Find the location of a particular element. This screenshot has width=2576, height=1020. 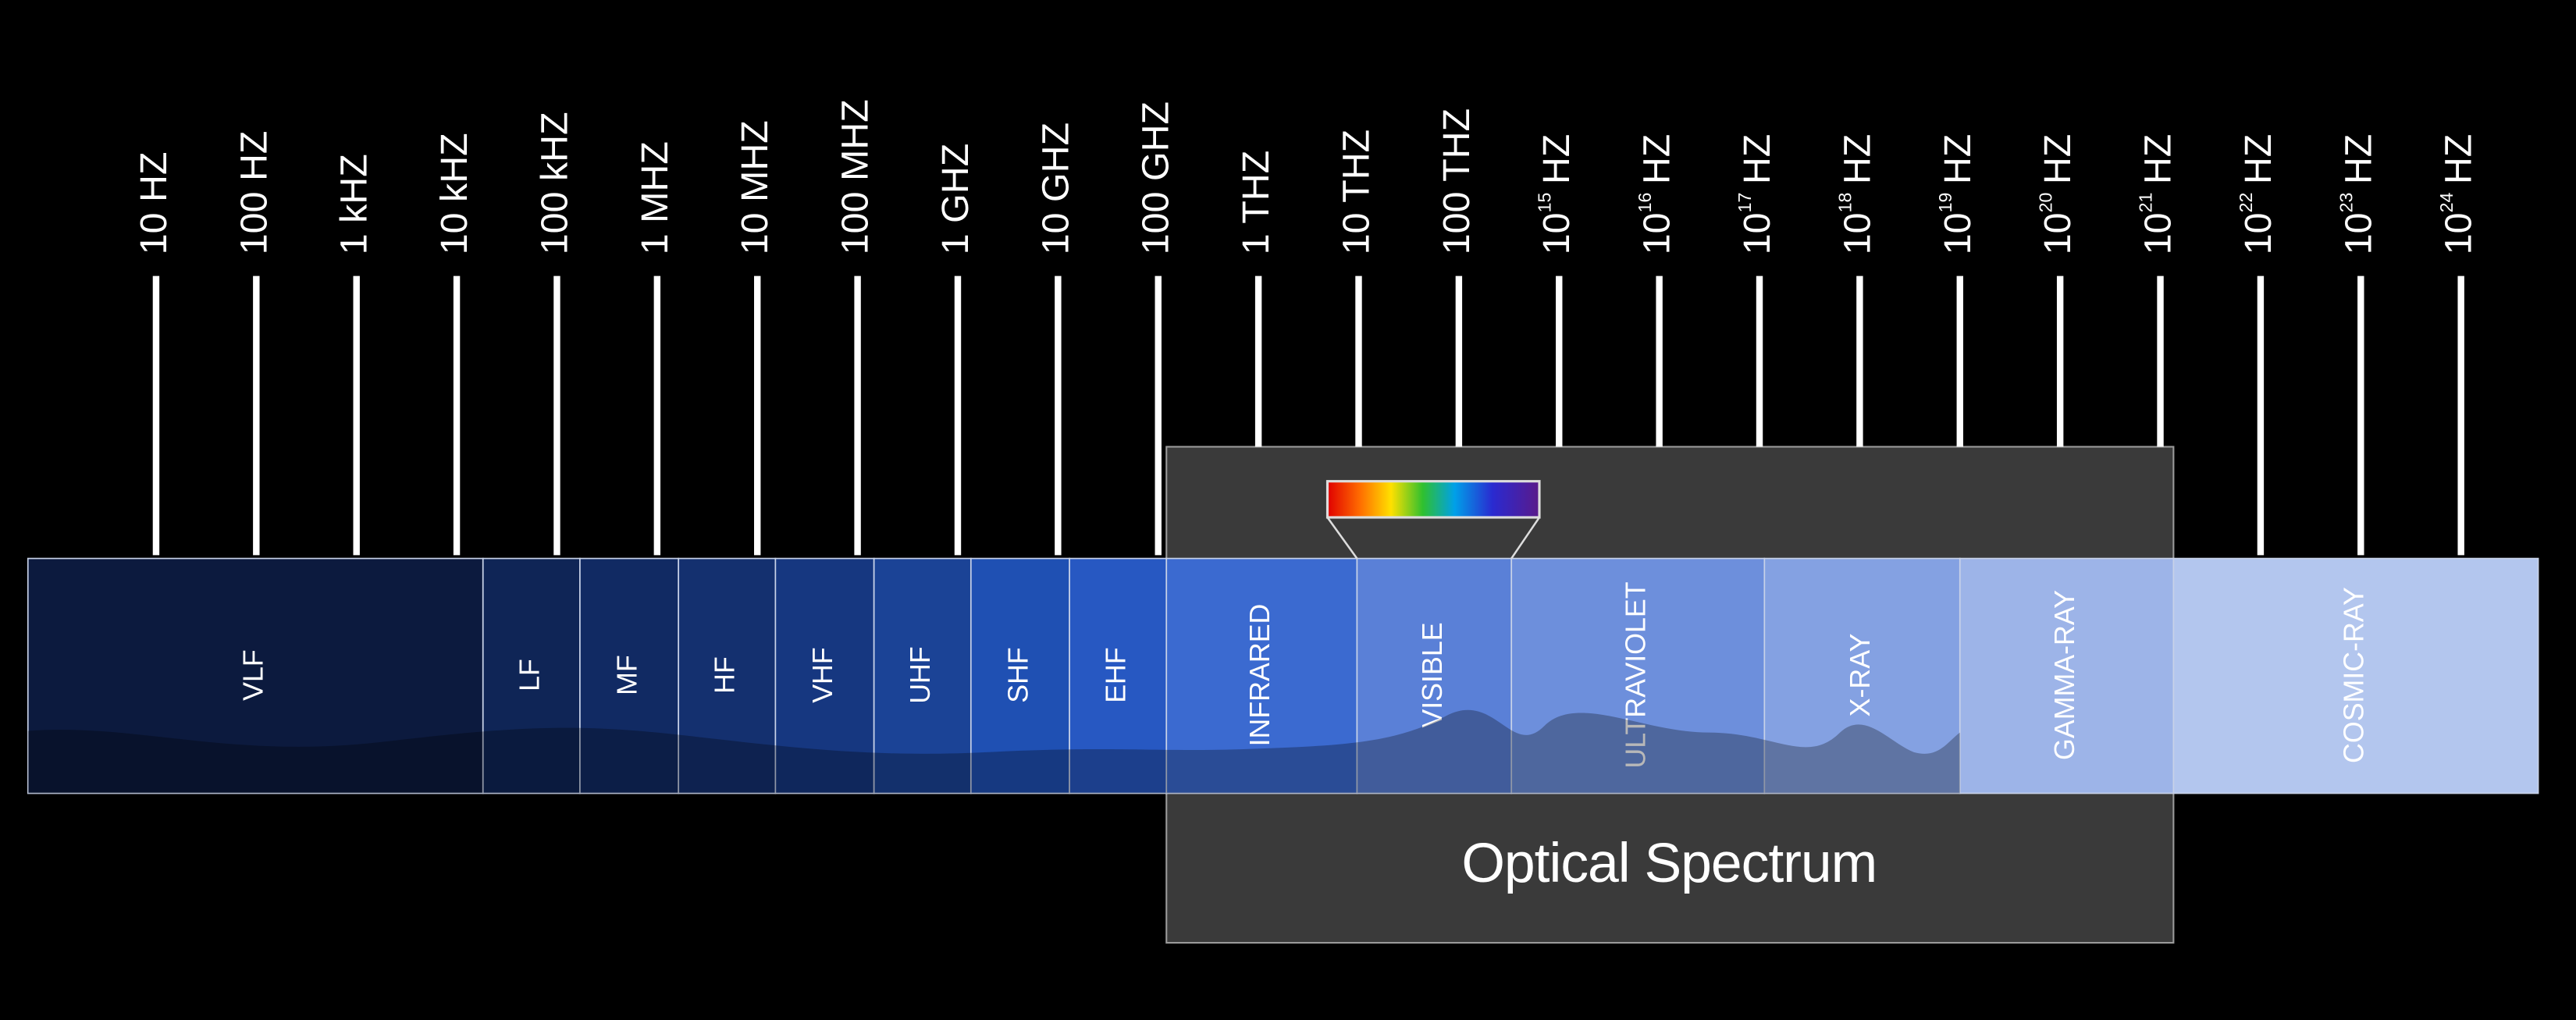

tick-exponent: 23 is located at coordinates (2346, 203).